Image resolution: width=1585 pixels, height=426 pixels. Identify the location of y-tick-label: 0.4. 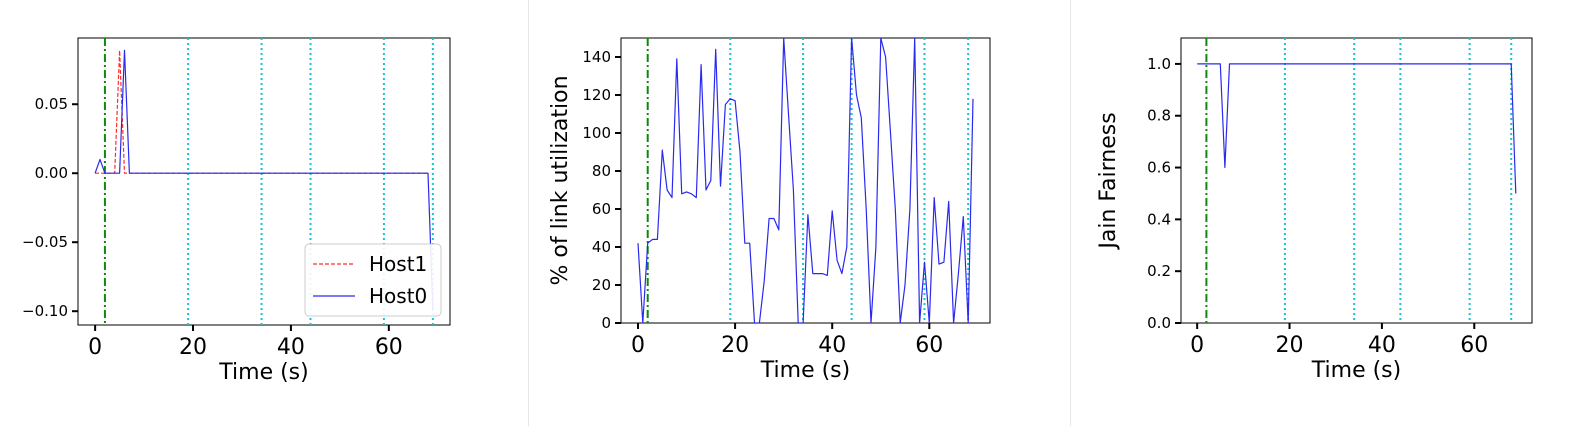
(1159, 219).